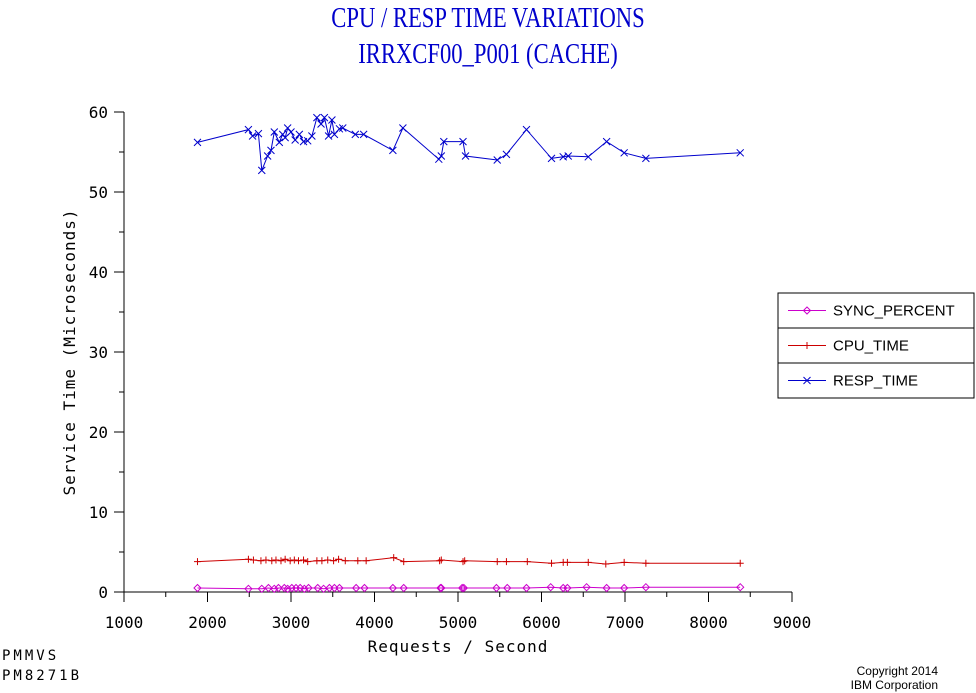  I want to click on series-sync-percent, so click(469, 588).